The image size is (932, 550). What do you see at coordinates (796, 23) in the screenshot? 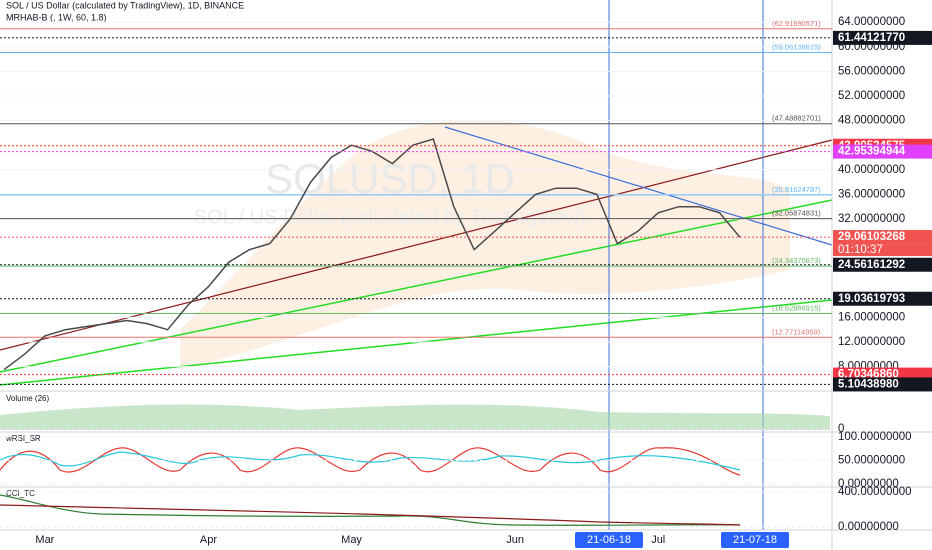
I see `level-label: (62.91690571)` at bounding box center [796, 23].